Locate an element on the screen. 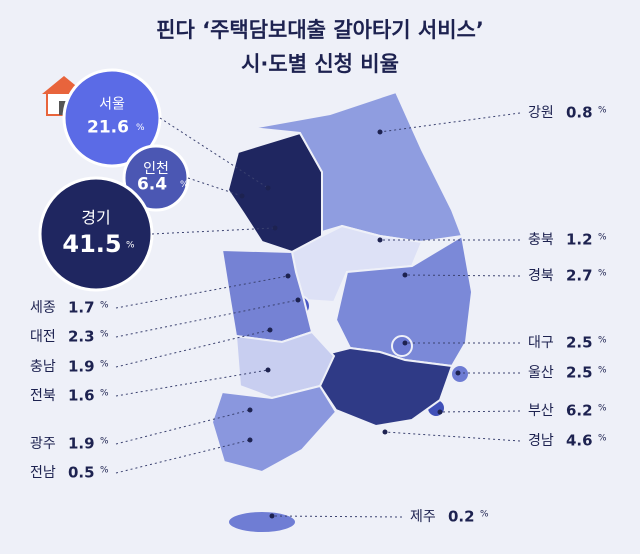 The image size is (640, 554). region-value: 2.7 is located at coordinates (579, 276).